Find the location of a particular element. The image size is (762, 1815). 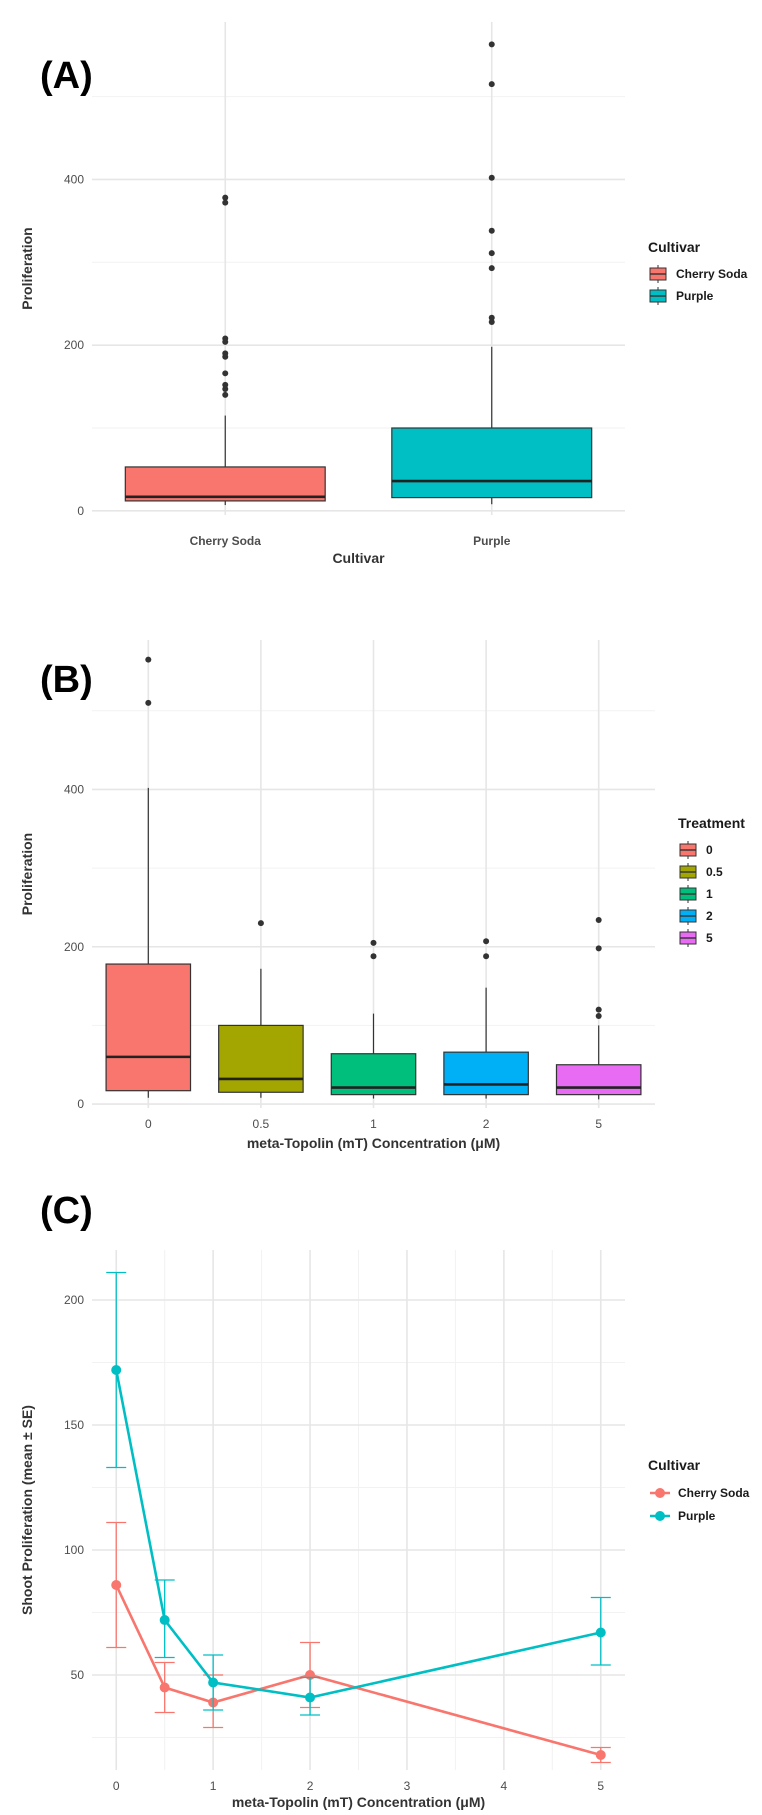

legend-label: 1 is located at coordinates (709, 894).